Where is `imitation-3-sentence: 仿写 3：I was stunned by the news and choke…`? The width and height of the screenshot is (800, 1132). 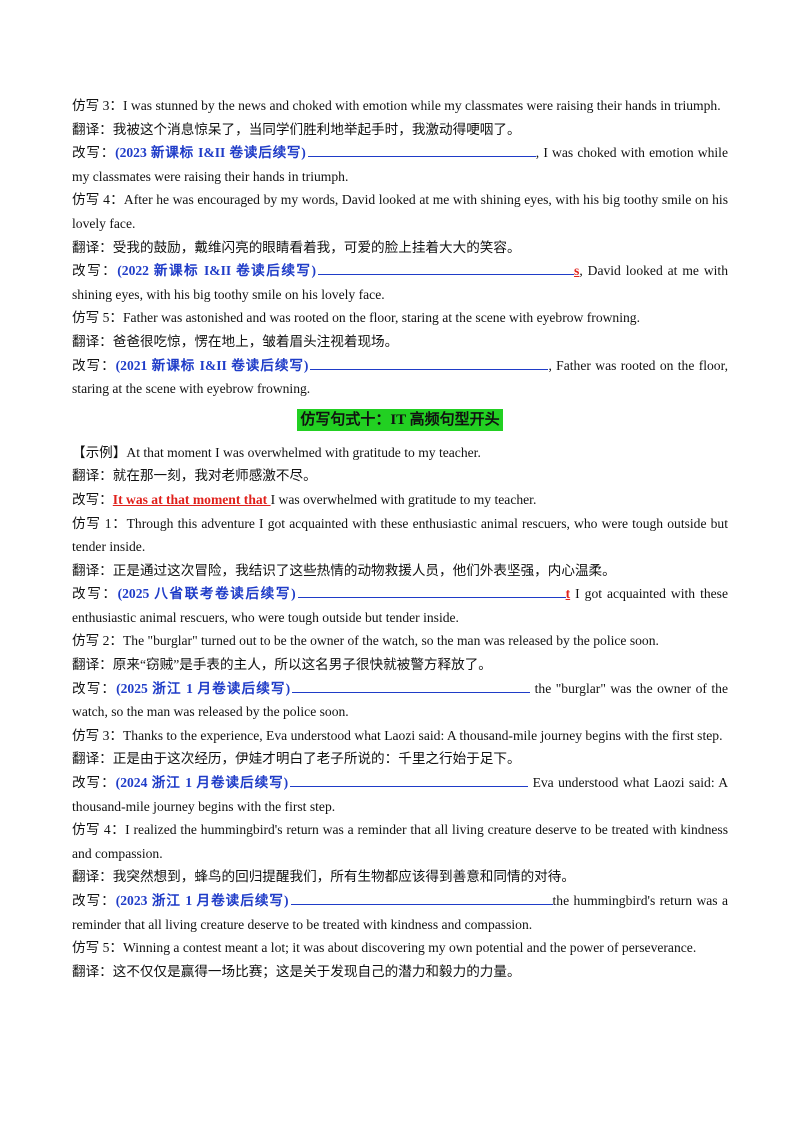
imitation-3-sentence: 仿写 3：I was stunned by the news and choke… is located at coordinates (400, 106).